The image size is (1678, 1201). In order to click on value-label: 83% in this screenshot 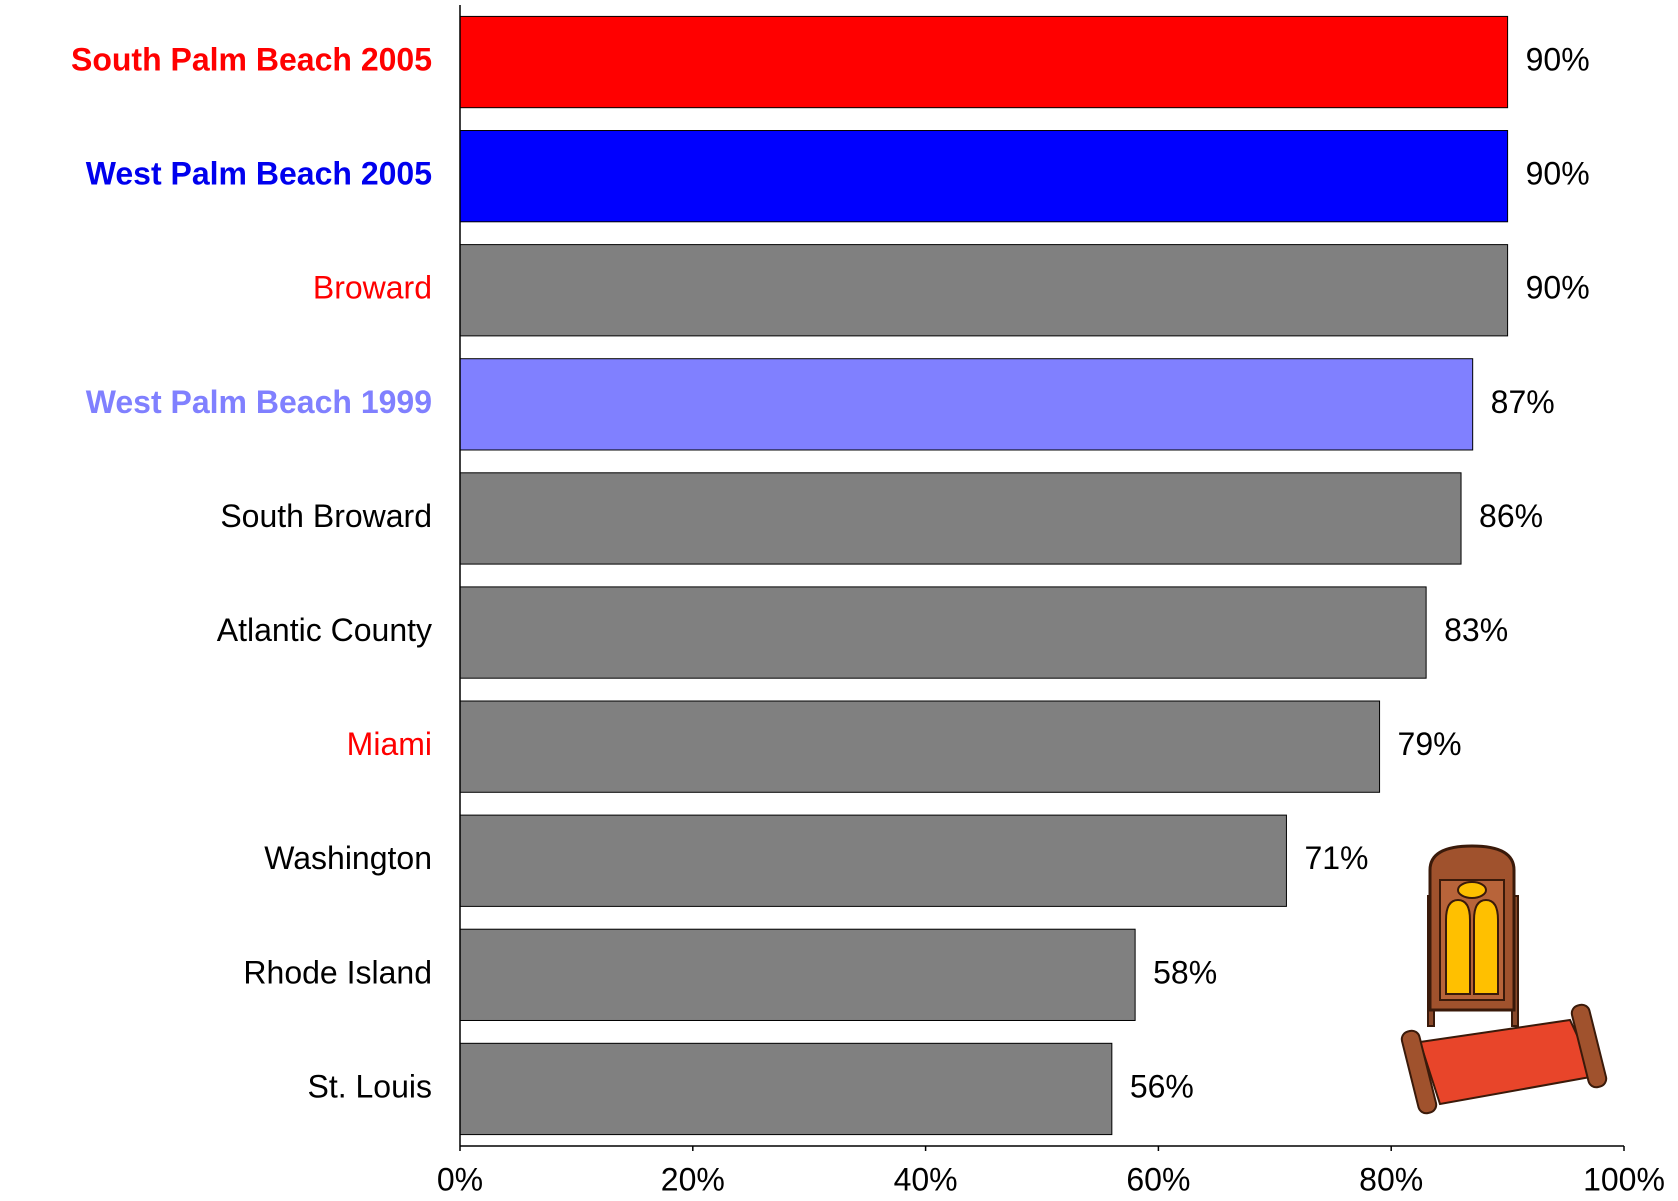, I will do `click(1476, 630)`.